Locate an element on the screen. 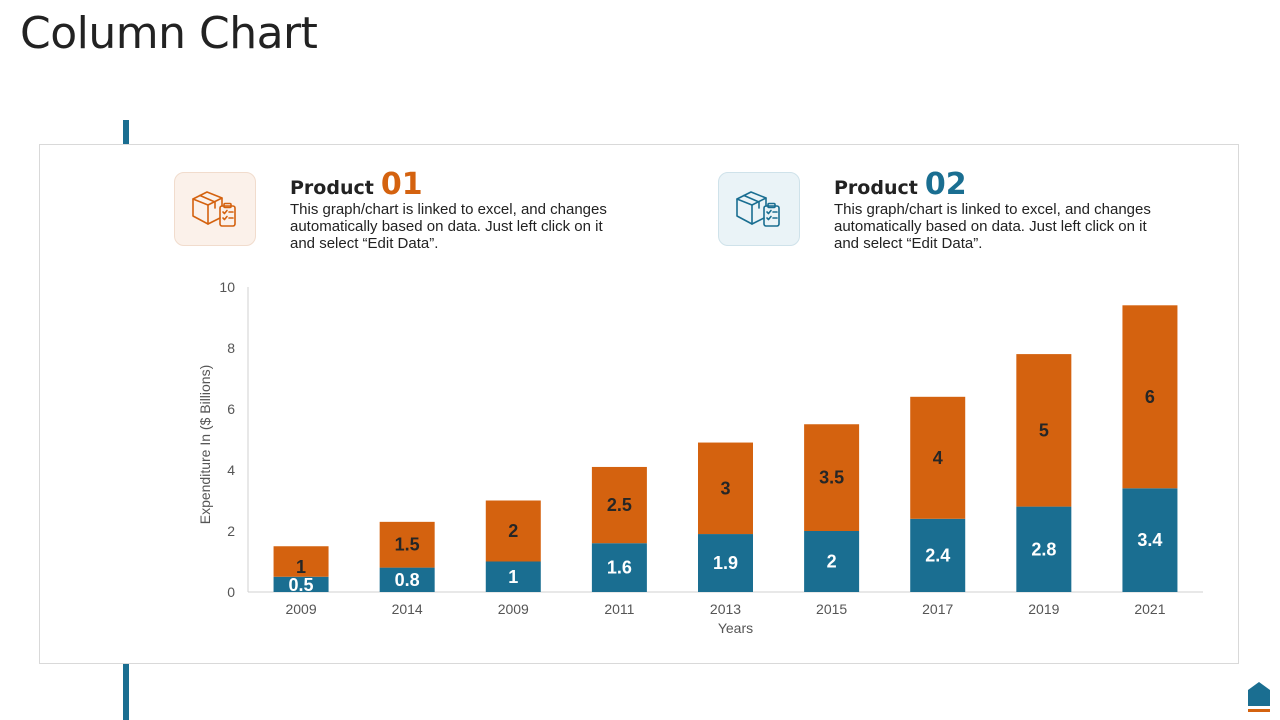 The width and height of the screenshot is (1280, 720). data-label-product-02: 2 is located at coordinates (513, 531).